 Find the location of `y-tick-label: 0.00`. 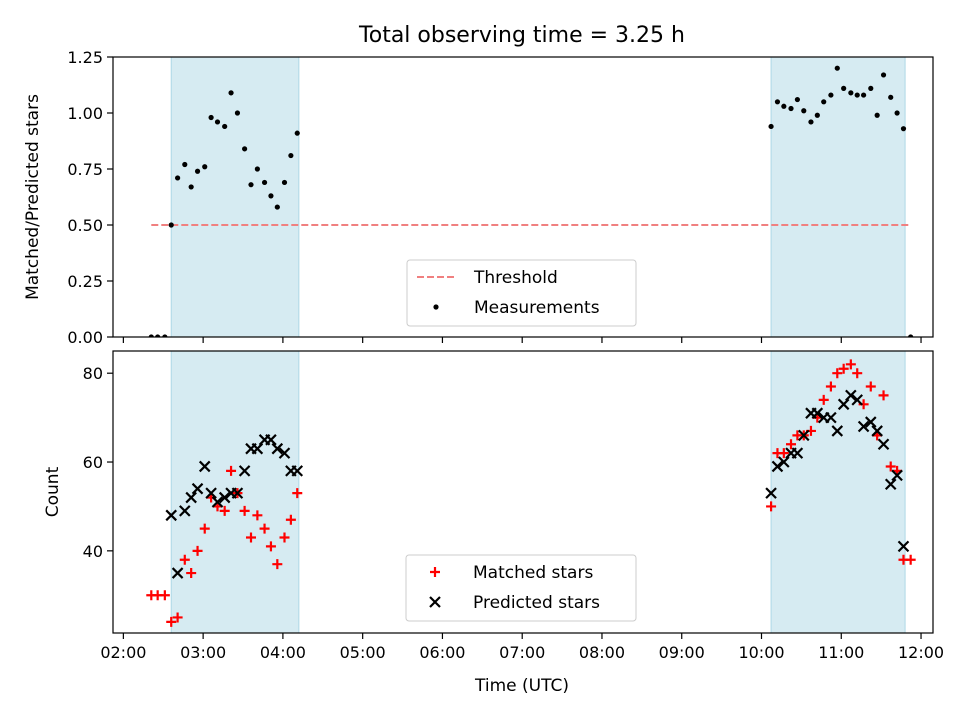

y-tick-label: 0.00 is located at coordinates (85, 337).